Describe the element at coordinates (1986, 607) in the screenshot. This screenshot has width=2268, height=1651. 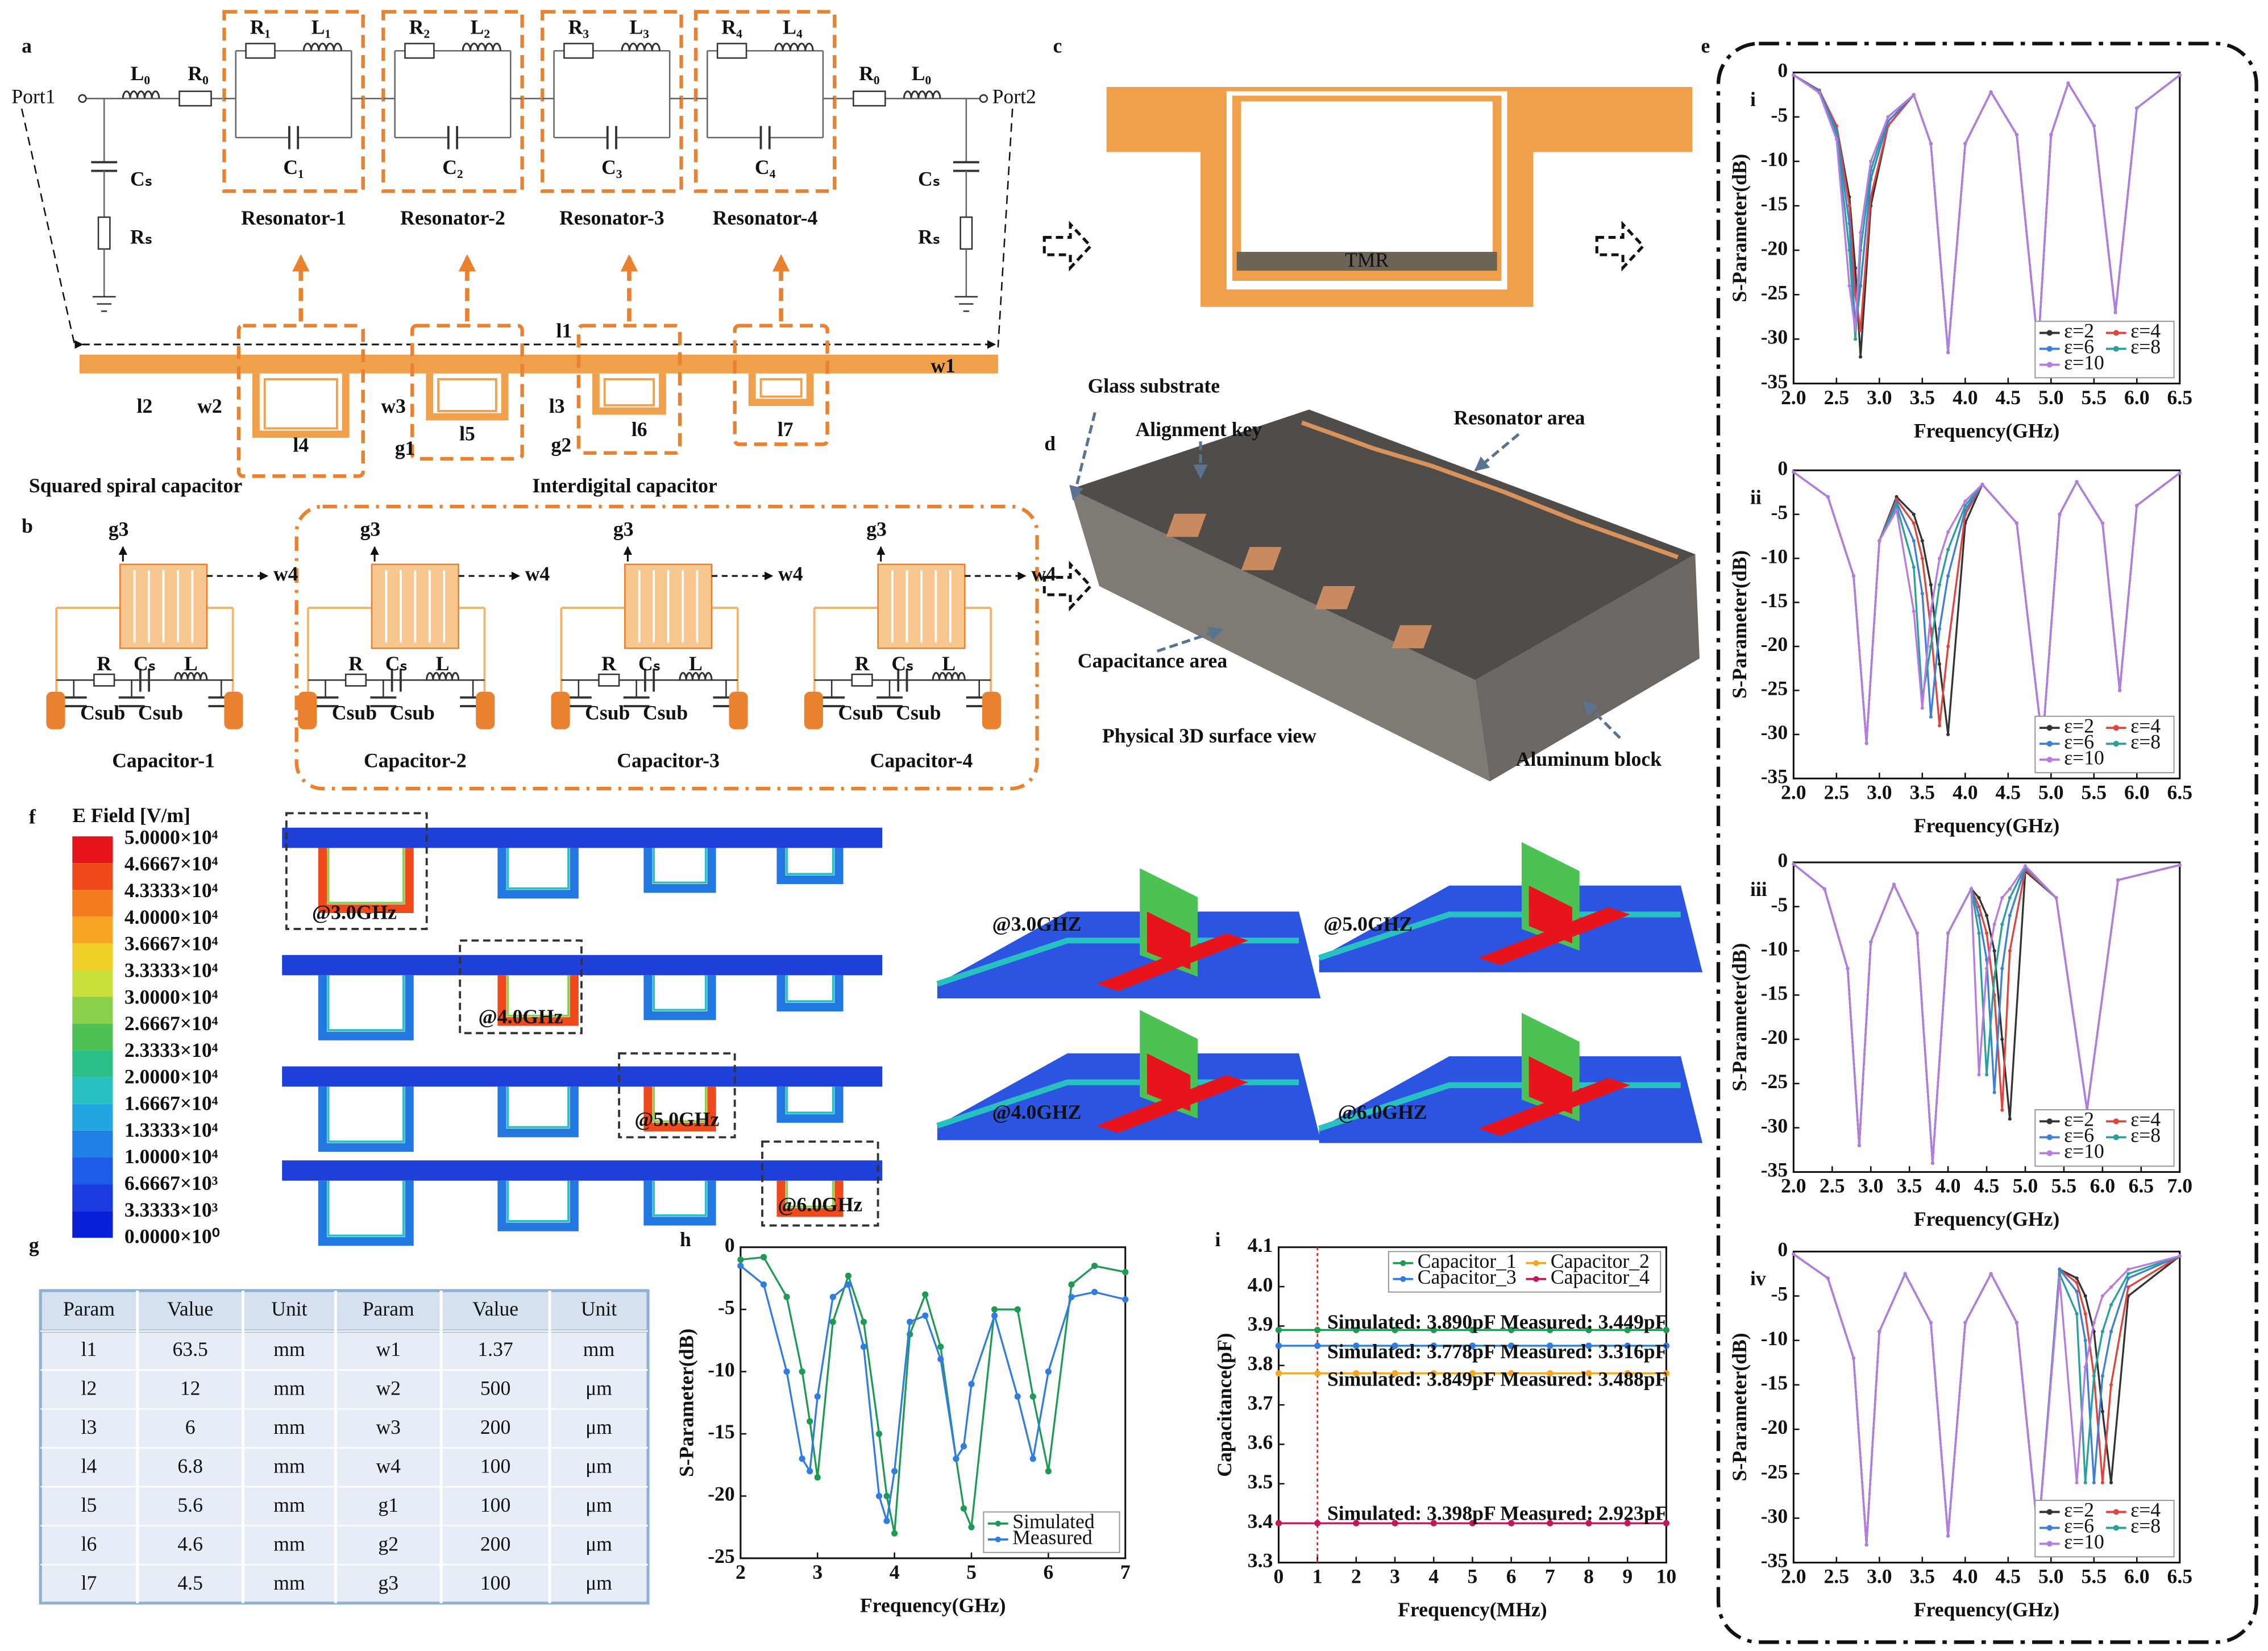
I see `series-line` at that location.